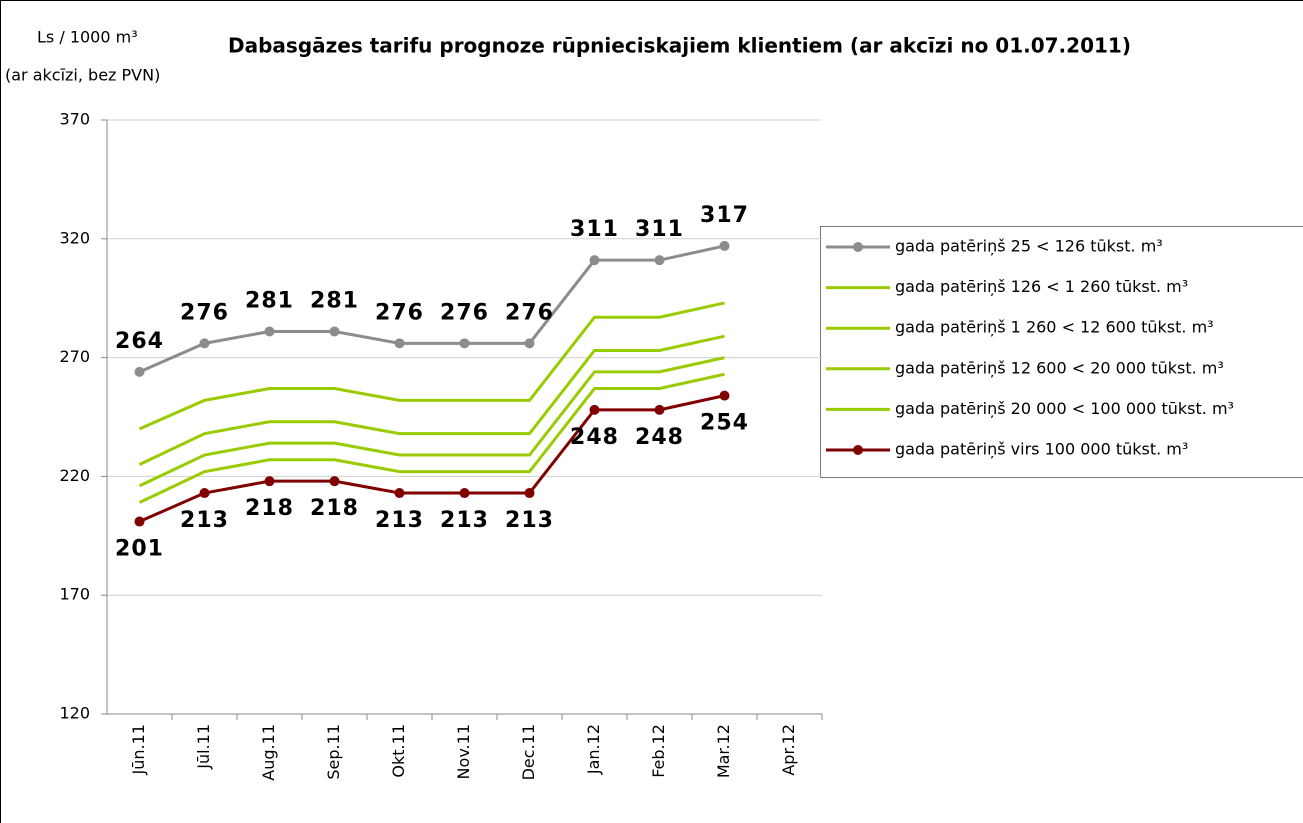 This screenshot has width=1303, height=823. What do you see at coordinates (139, 341) in the screenshot?
I see `data-label: 264` at bounding box center [139, 341].